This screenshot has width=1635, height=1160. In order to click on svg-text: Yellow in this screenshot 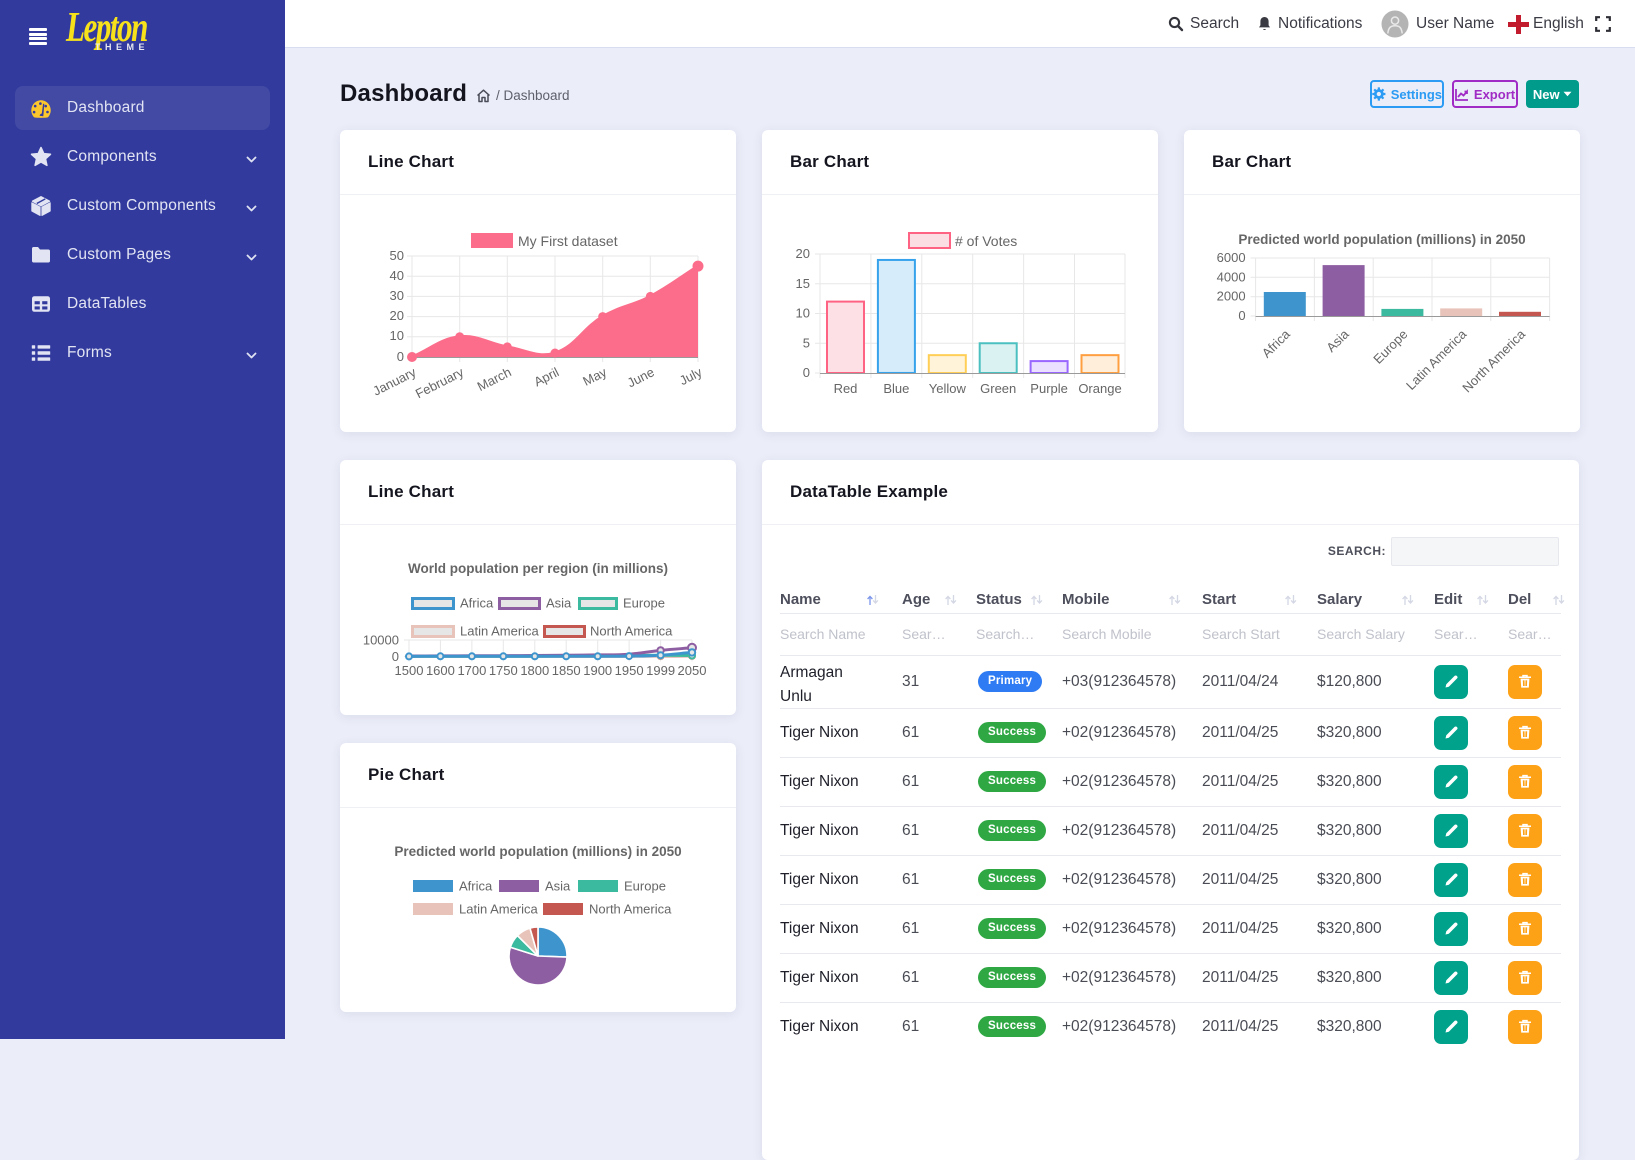, I will do `click(948, 388)`.